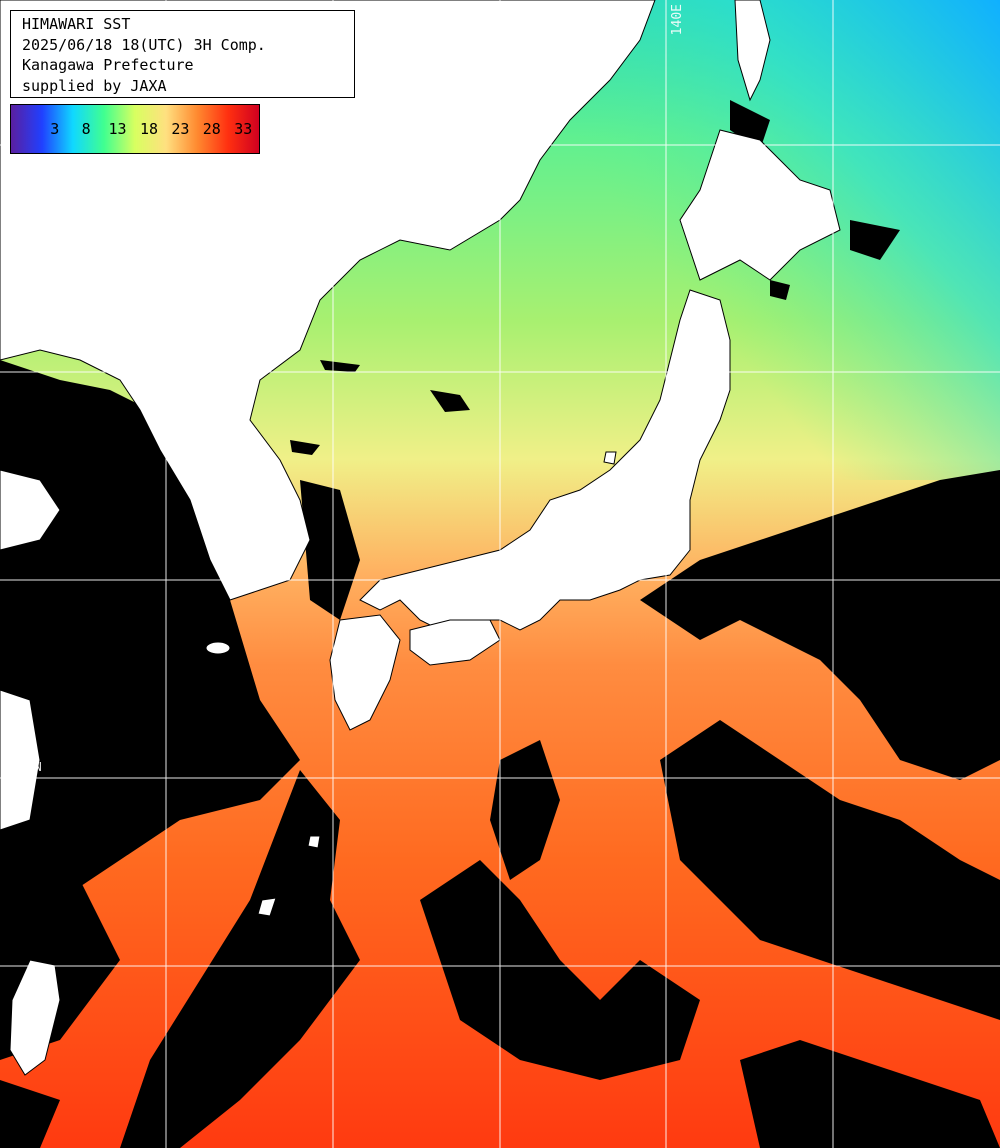  What do you see at coordinates (108, 65) in the screenshot?
I see `region-name: Kanagawa Prefecture` at bounding box center [108, 65].